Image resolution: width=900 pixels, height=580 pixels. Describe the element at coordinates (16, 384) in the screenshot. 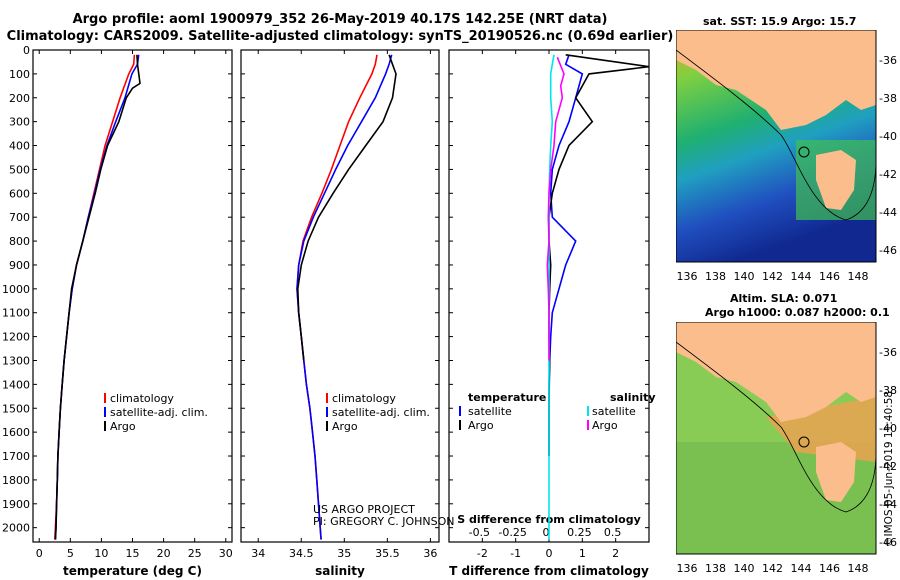

I see `y-tick-label: 1400` at that location.